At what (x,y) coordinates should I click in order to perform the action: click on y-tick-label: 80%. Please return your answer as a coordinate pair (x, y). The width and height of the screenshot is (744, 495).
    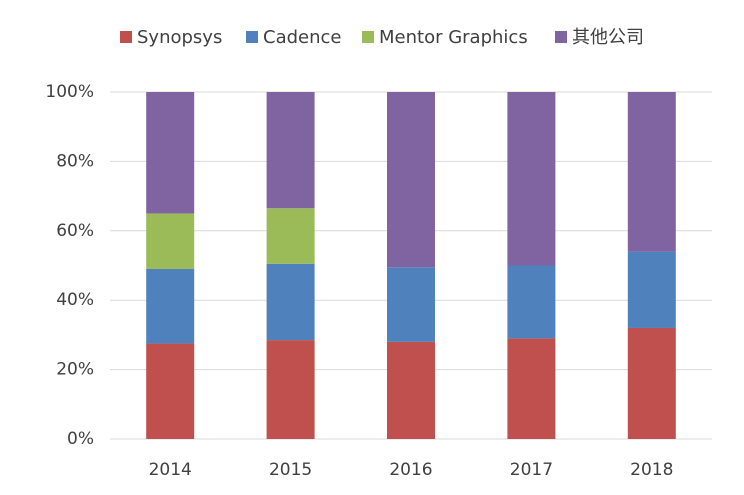
    Looking at the image, I should click on (75, 161).